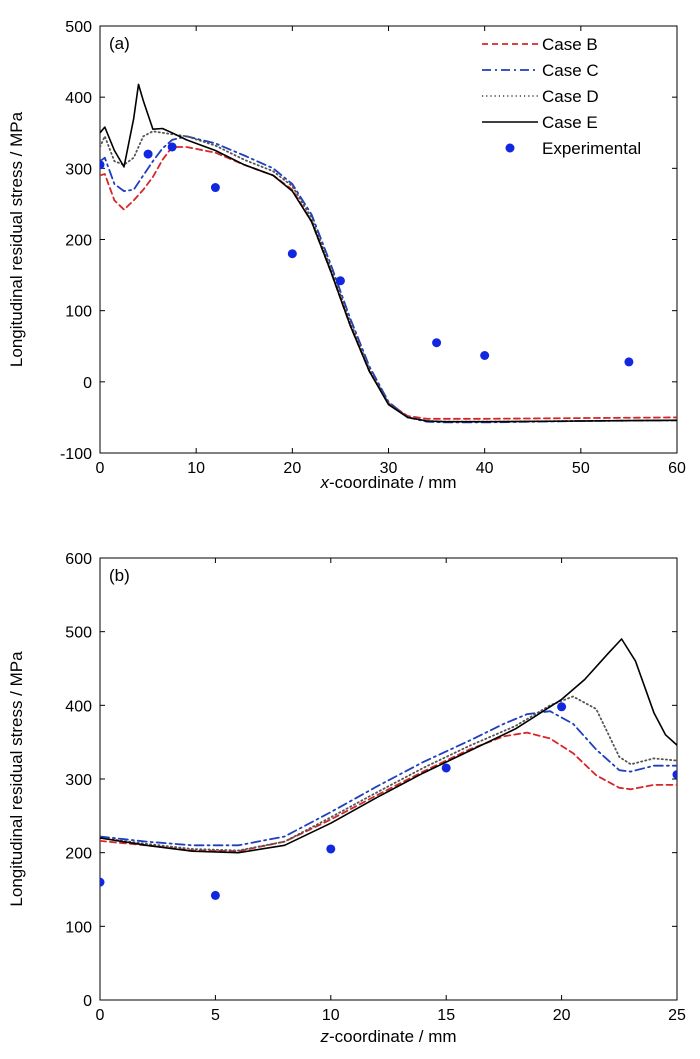 The width and height of the screenshot is (700, 1059). I want to click on panel-label: (a), so click(119, 43).